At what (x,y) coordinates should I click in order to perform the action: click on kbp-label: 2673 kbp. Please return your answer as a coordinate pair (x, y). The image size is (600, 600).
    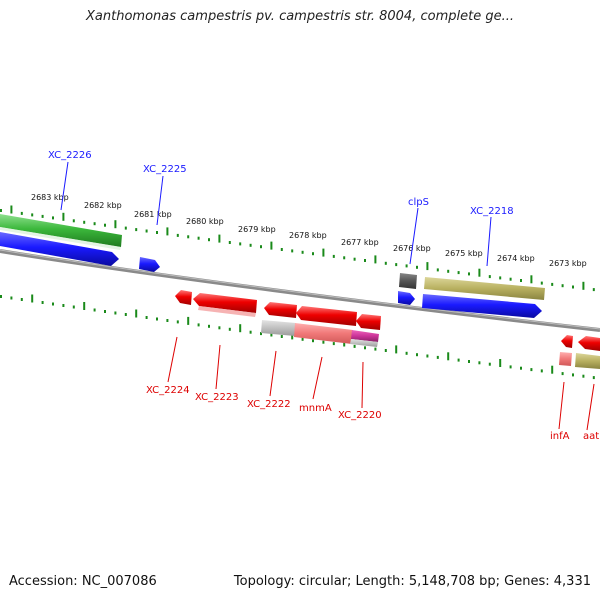
    Looking at the image, I should click on (568, 263).